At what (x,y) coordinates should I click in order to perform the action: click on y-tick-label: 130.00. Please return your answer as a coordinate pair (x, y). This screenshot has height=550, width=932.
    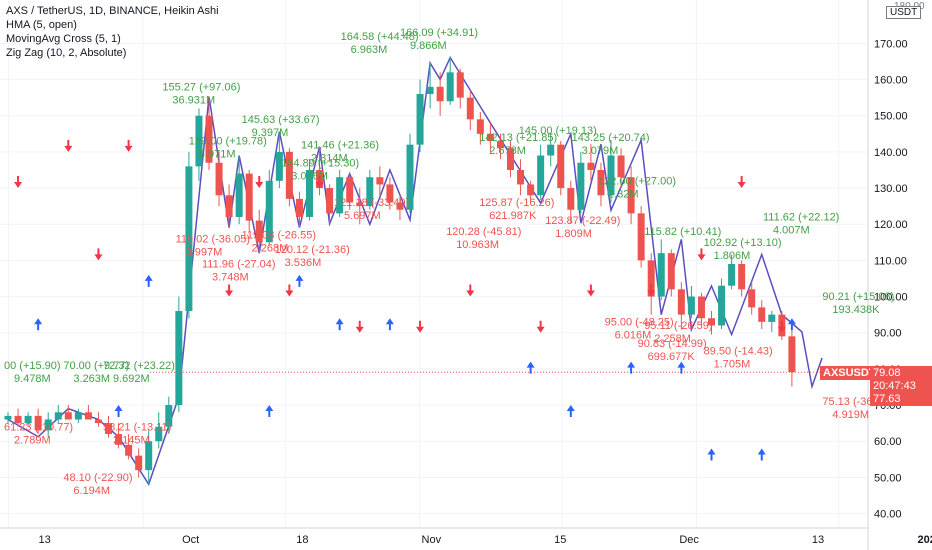
    Looking at the image, I should click on (891, 189).